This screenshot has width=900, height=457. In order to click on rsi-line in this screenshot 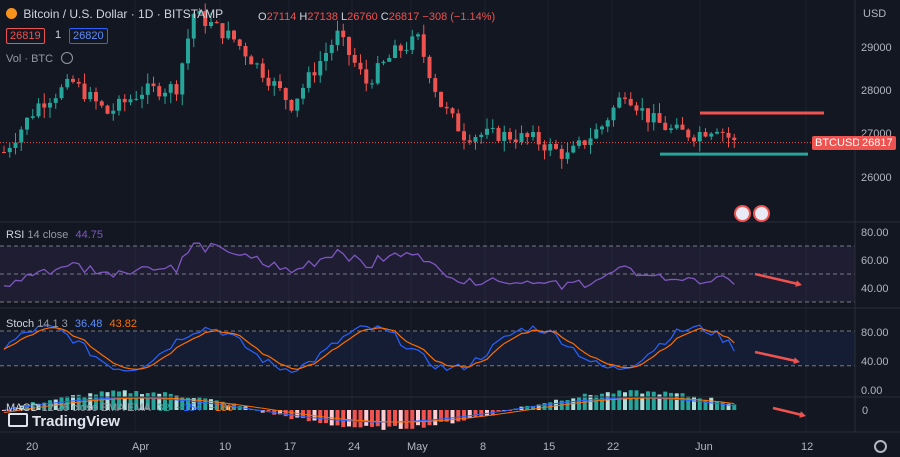, I will do `click(369, 266)`.